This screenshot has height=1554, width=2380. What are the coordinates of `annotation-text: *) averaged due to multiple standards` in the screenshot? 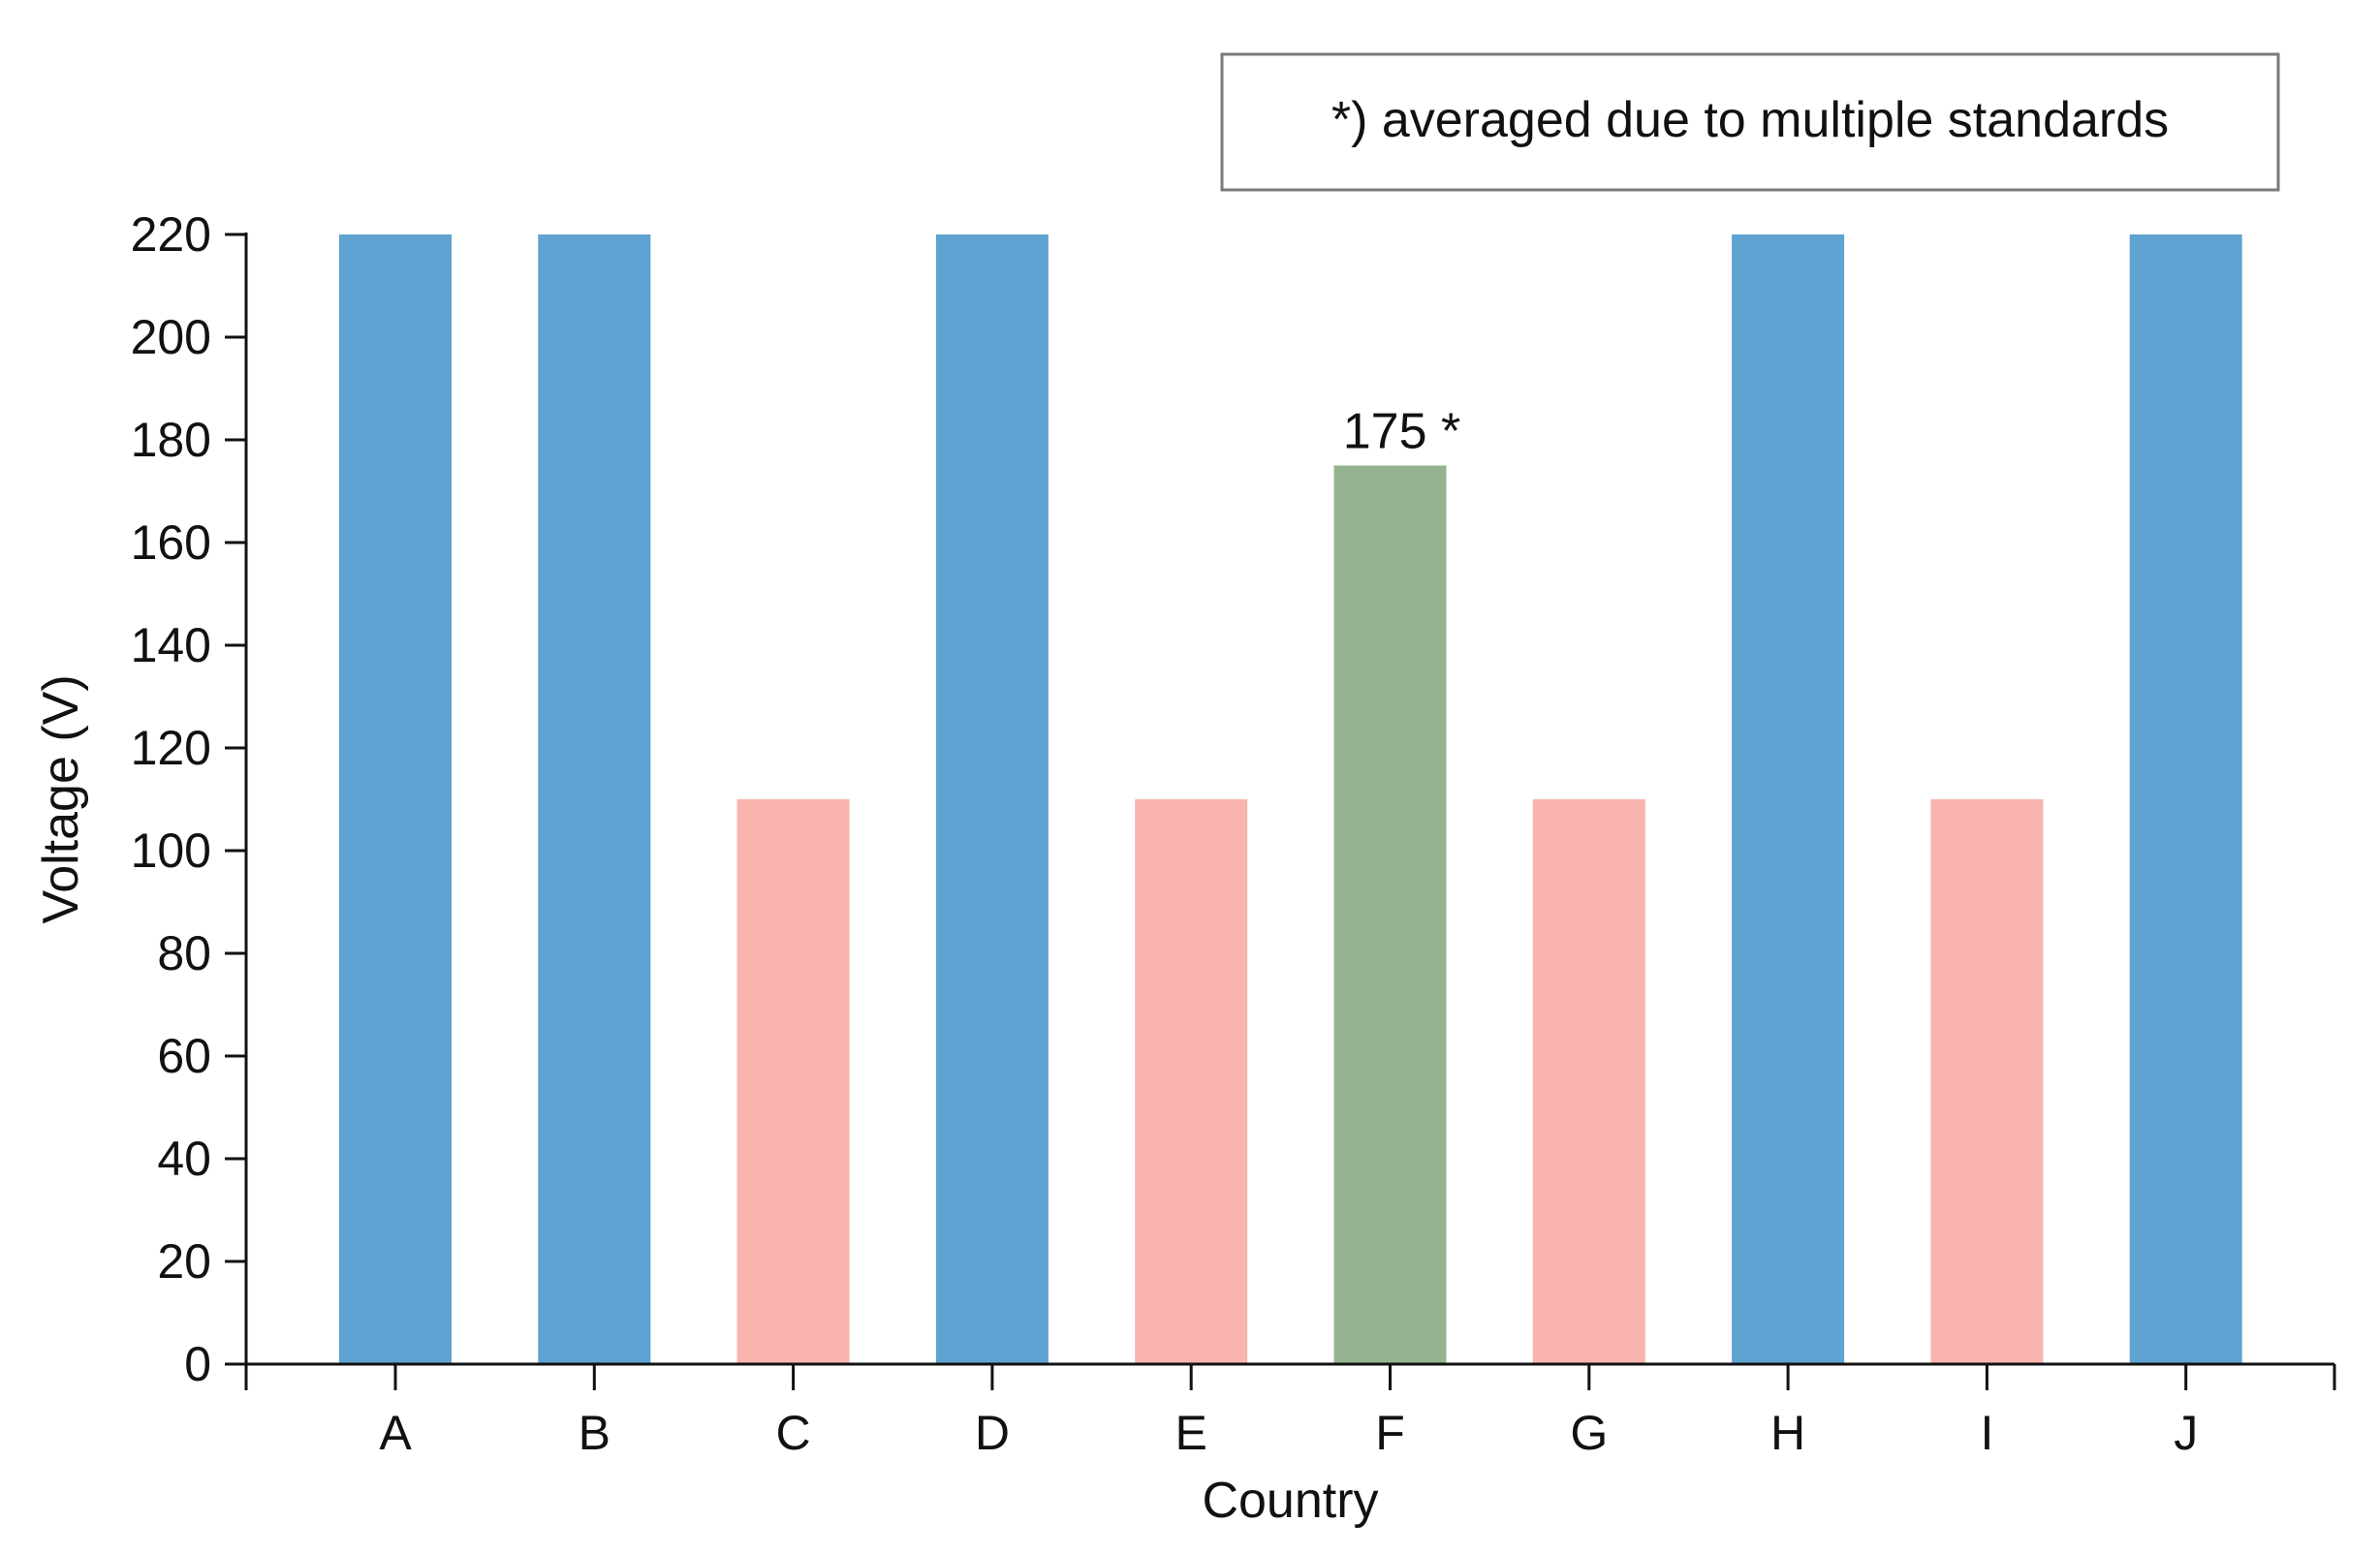 It's located at (1750, 120).